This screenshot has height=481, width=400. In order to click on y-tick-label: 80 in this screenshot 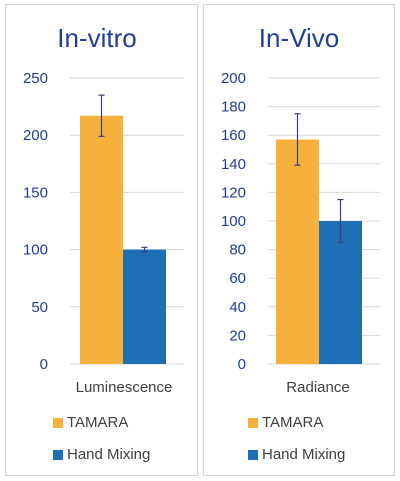, I will do `click(237, 250)`.